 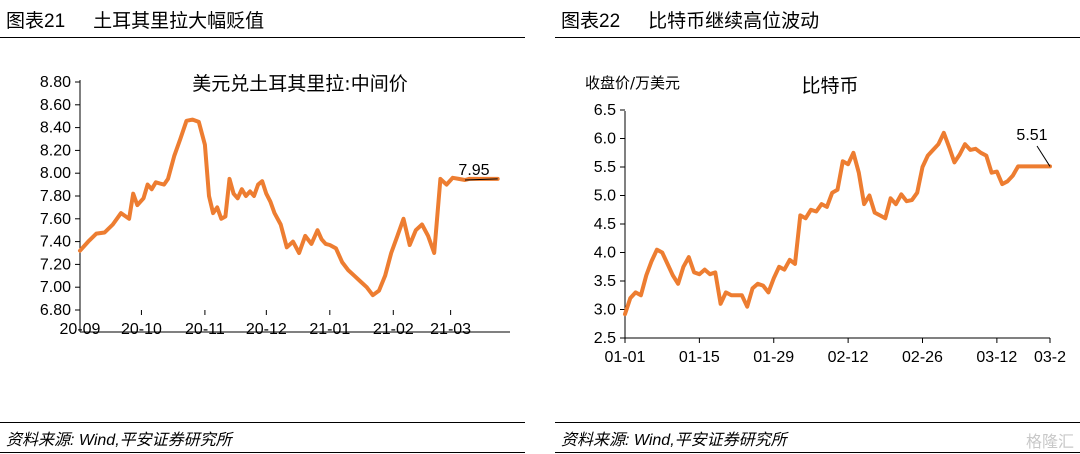 I want to click on figure-title: 土耳其里拉大幅贬值, so click(x=179, y=21).